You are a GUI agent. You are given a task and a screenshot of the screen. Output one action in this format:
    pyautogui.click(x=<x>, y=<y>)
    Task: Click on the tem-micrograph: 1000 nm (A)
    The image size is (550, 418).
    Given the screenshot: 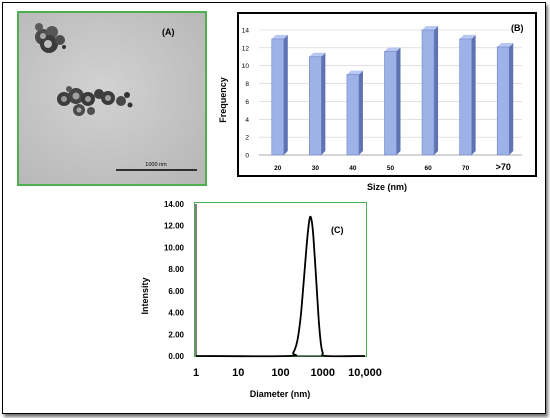 What is the action you would take?
    pyautogui.click(x=112, y=98)
    